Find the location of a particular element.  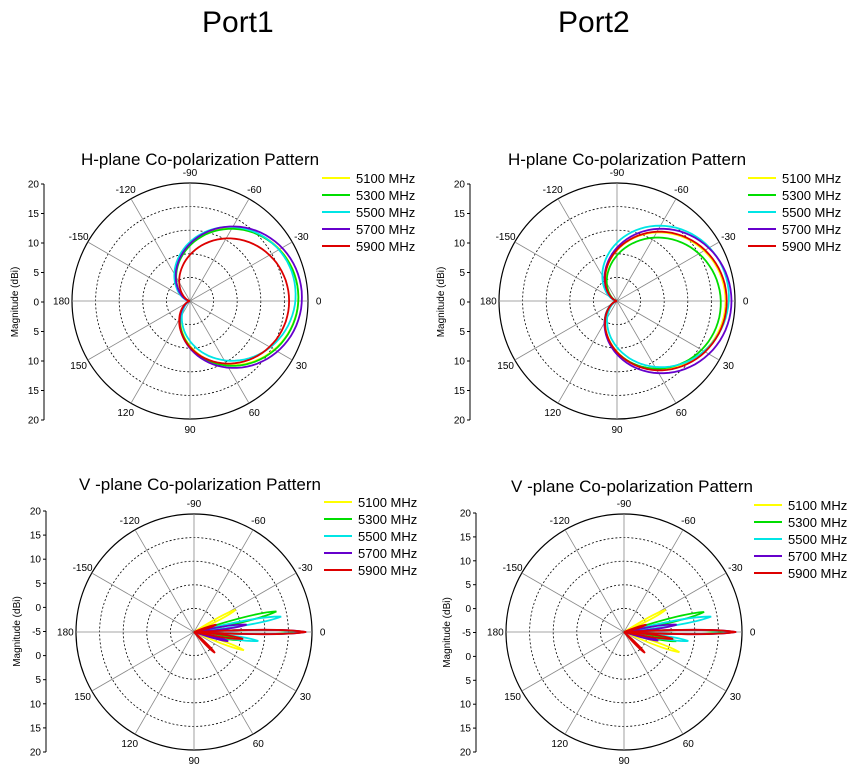

series-5900-mhz is located at coordinates (666, 301).